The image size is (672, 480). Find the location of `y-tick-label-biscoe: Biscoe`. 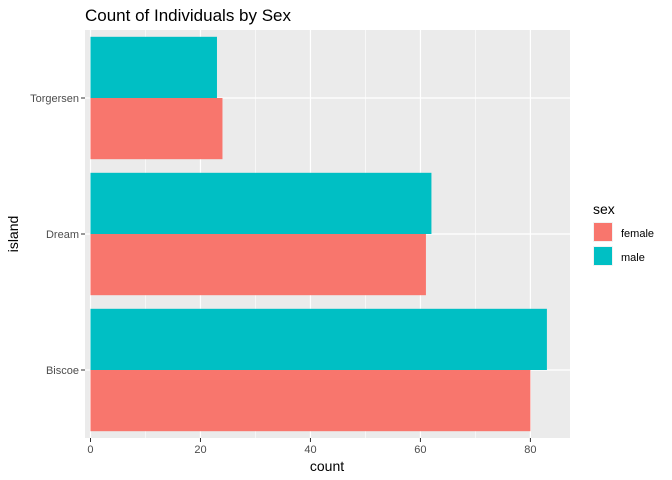

y-tick-label-biscoe: Biscoe is located at coordinates (62, 371).